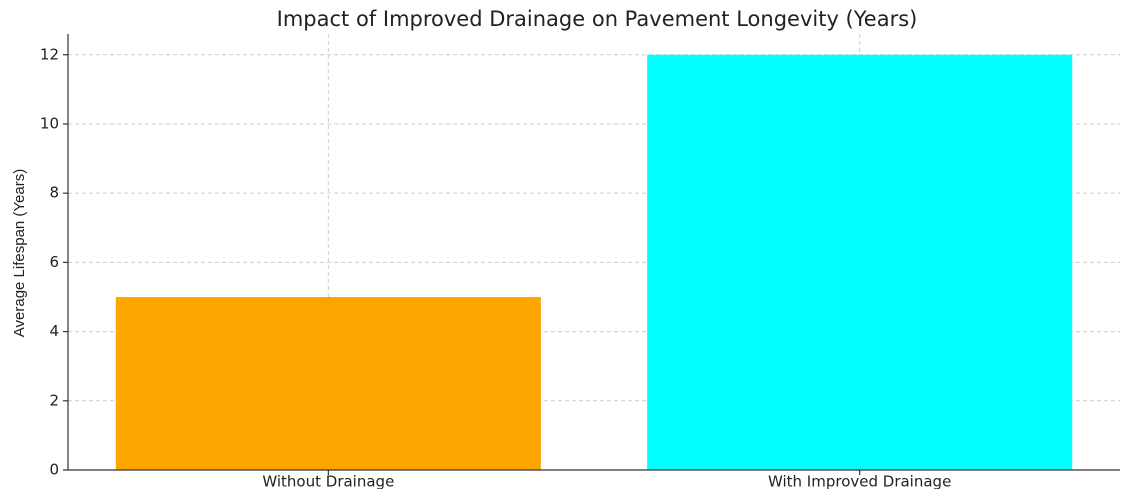  I want to click on y-tick-label: 12, so click(49, 54).